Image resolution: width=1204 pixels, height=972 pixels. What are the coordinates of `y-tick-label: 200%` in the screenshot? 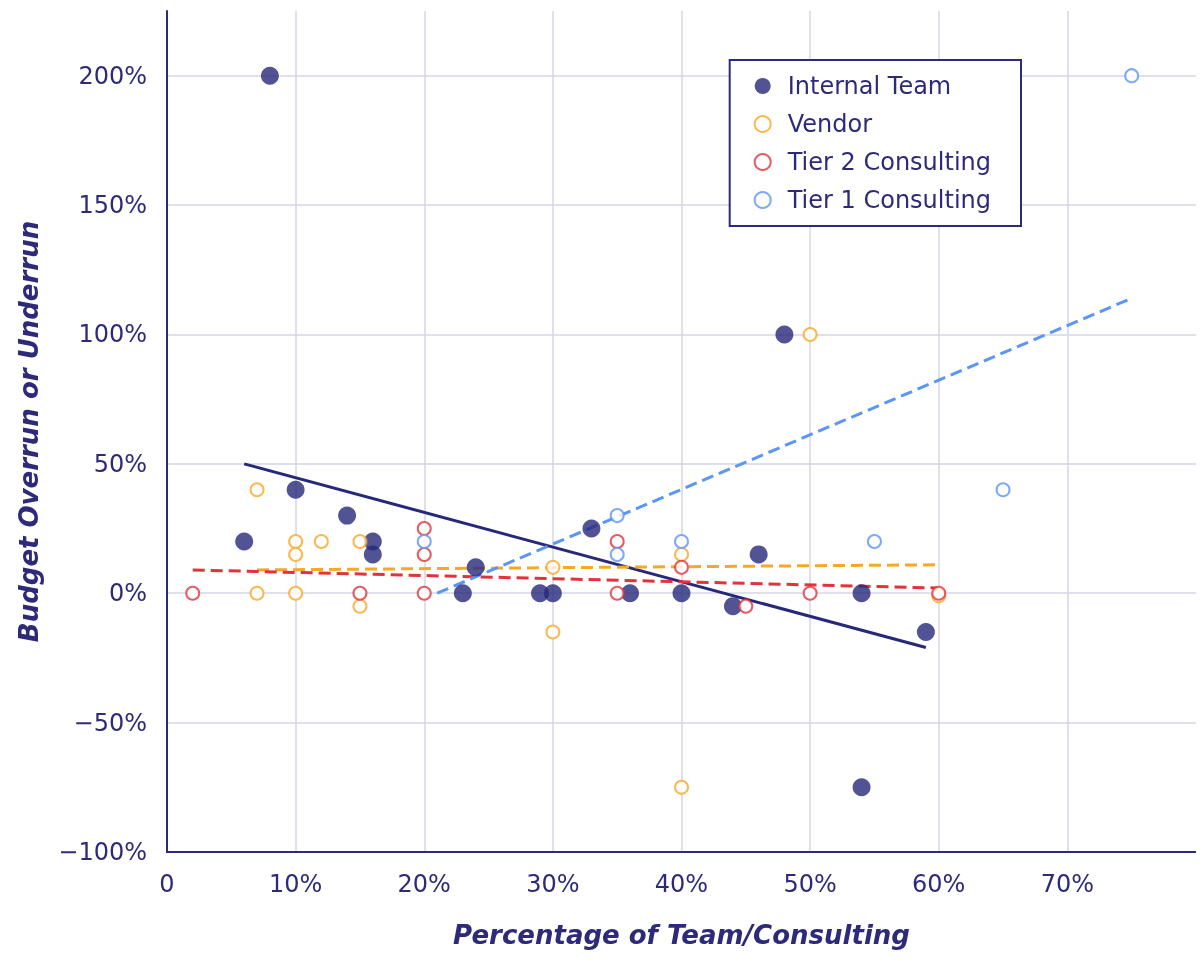 It's located at (112, 75).